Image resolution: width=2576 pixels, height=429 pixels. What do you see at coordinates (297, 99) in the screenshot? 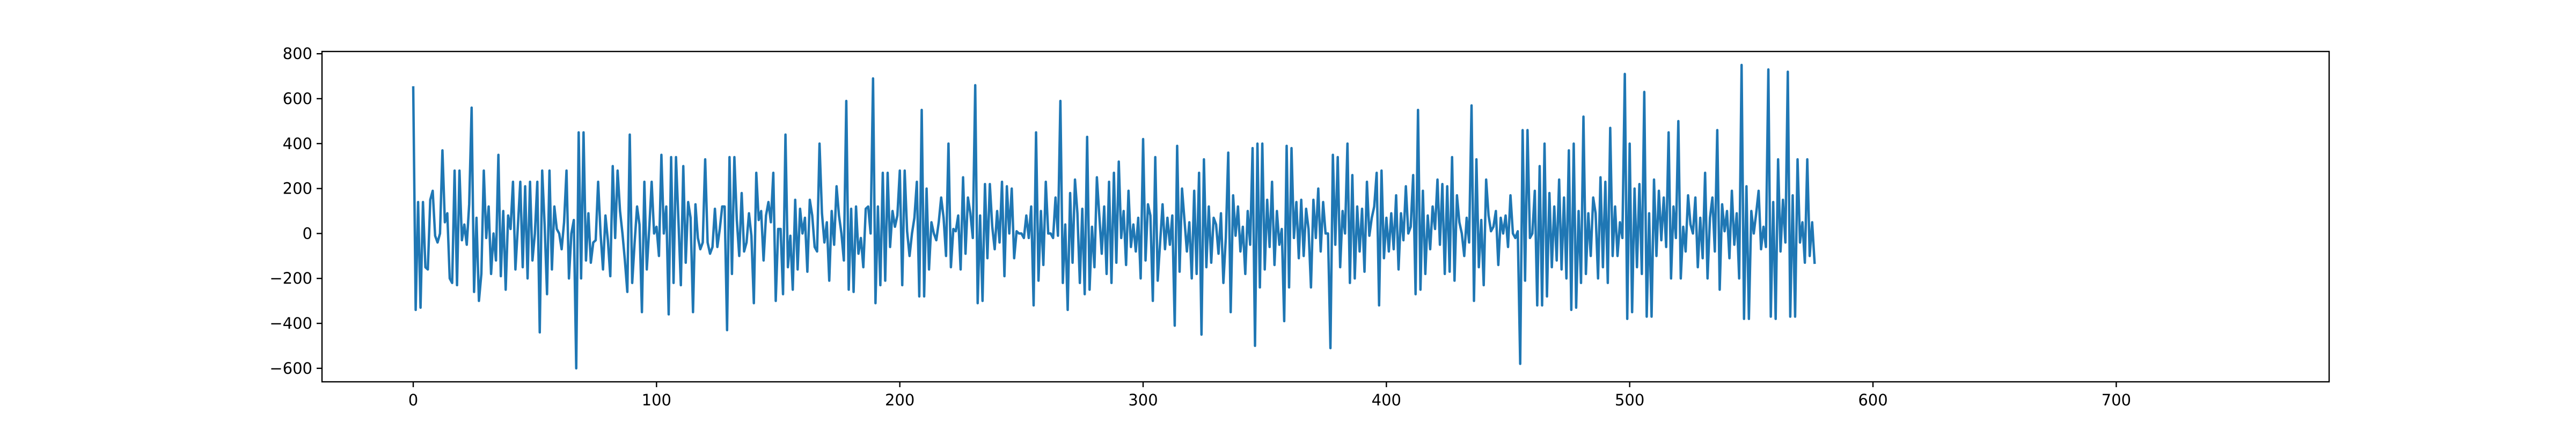
I see `y-tick-label: 600` at bounding box center [297, 99].